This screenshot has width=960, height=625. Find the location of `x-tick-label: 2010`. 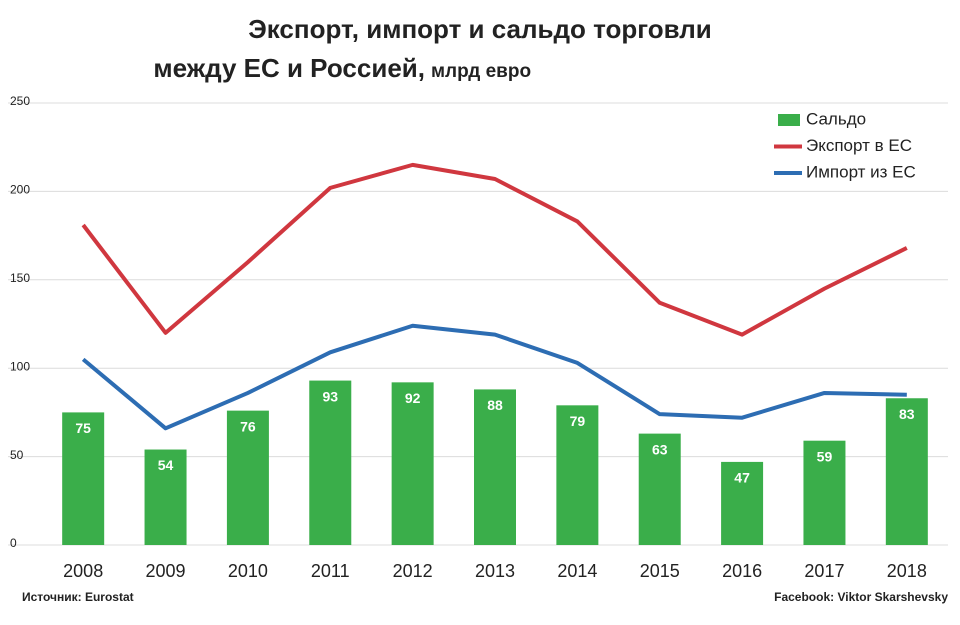

x-tick-label: 2010 is located at coordinates (248, 571).